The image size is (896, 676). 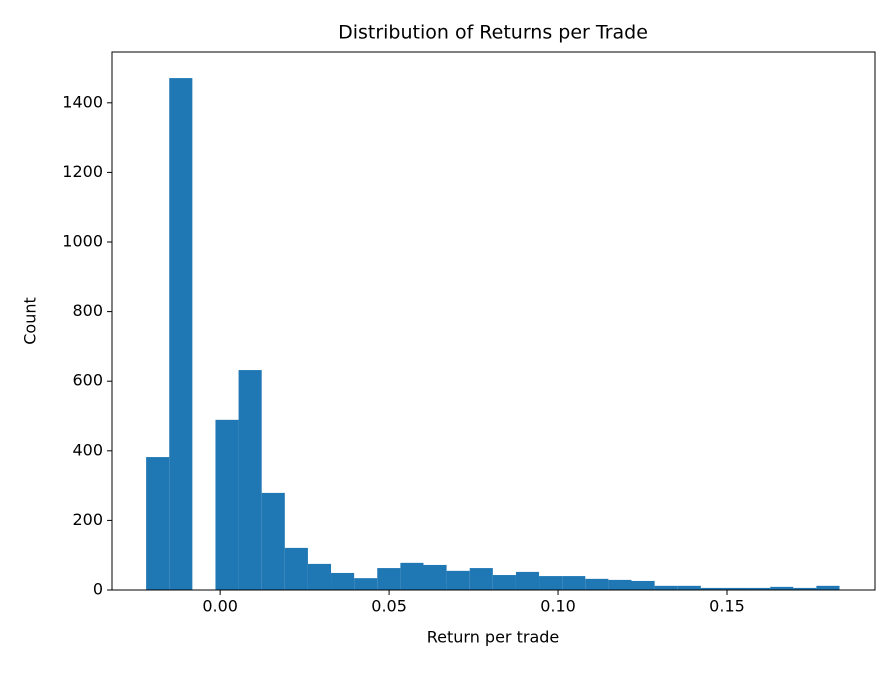 What do you see at coordinates (98, 589) in the screenshot?
I see `y-tick-label: 0` at bounding box center [98, 589].